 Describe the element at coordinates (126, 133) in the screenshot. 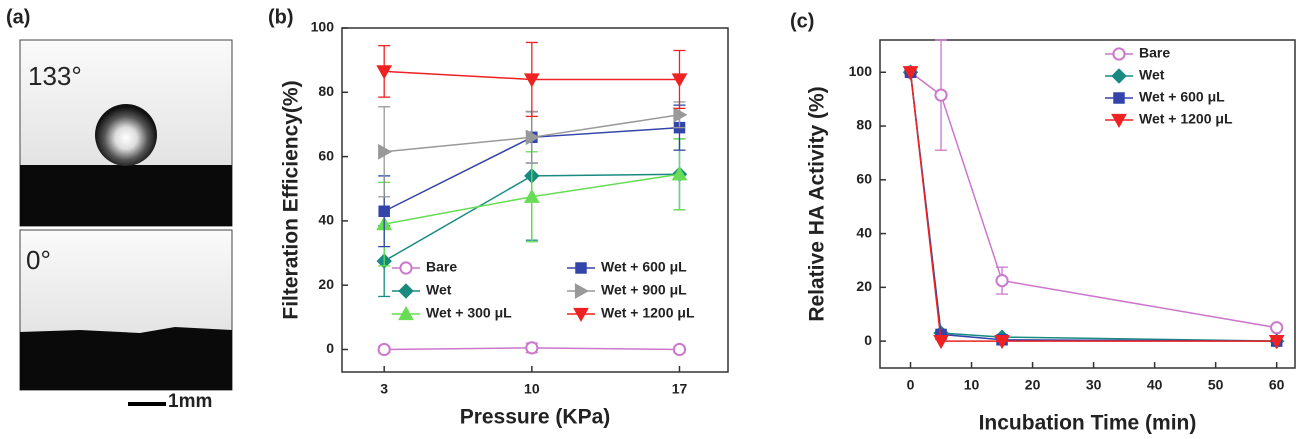

I see `photo-top` at that location.